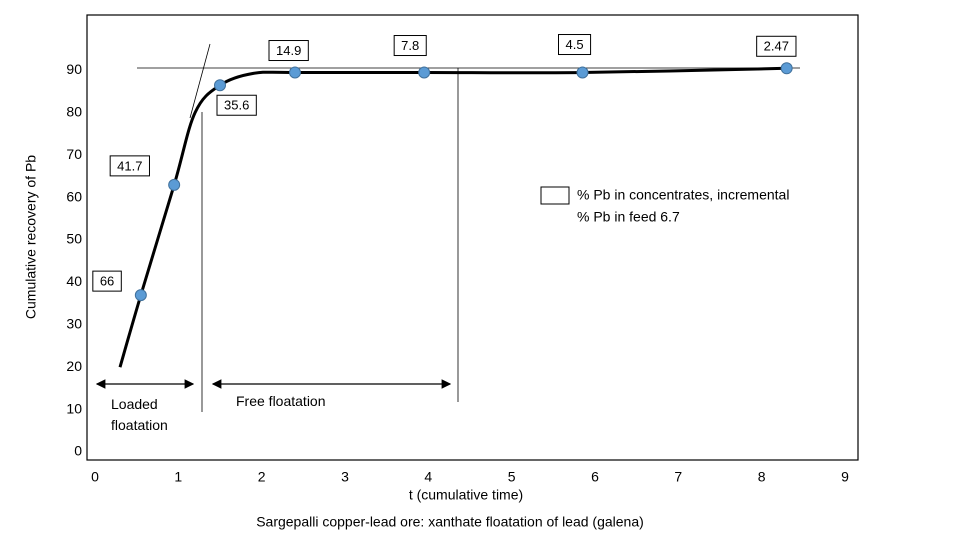  I want to click on legend-note: % Pb in feed 6.7, so click(628, 217).